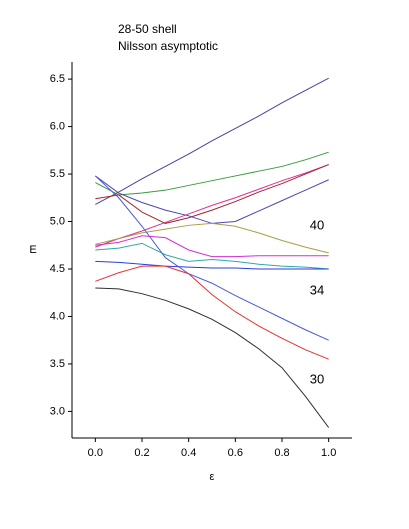  I want to click on x-tick-label: 0.6, so click(235, 453).